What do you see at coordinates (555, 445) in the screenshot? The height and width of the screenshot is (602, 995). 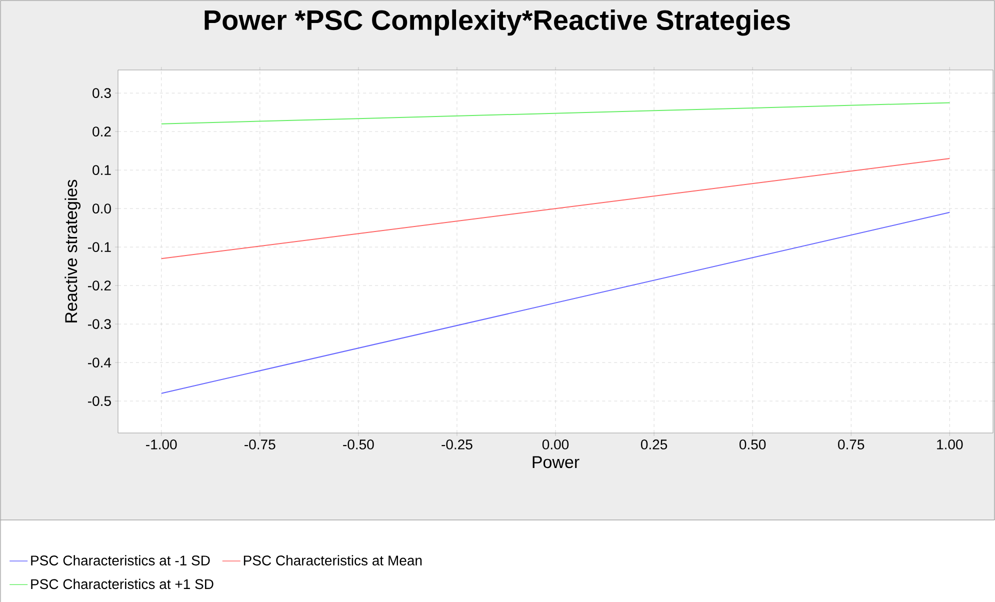 I see `x-tick-label: 0.00` at bounding box center [555, 445].